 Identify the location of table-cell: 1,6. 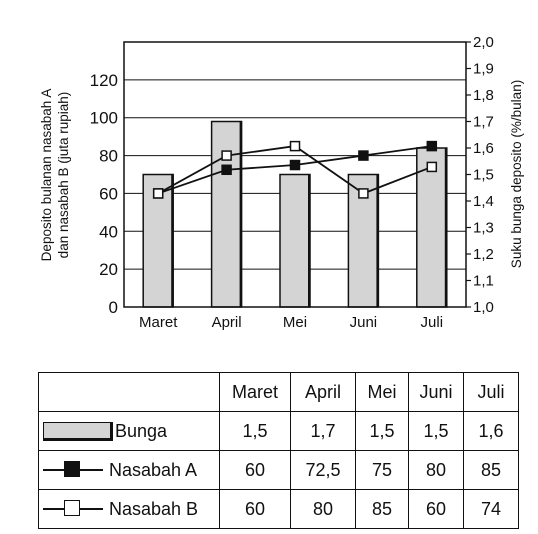
(491, 431).